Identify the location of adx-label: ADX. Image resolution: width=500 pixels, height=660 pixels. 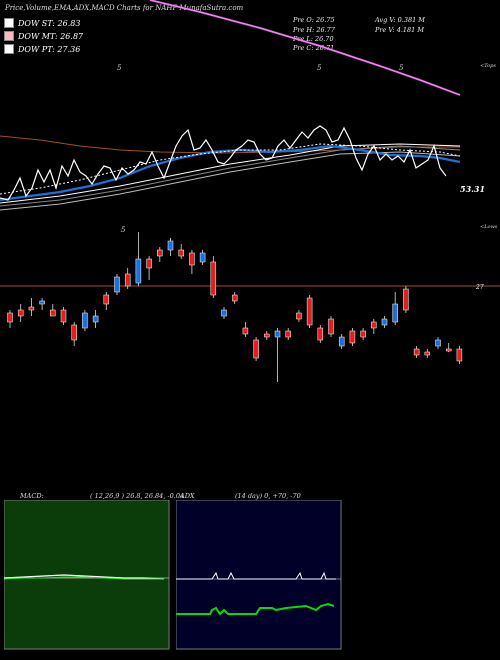
(187, 496).